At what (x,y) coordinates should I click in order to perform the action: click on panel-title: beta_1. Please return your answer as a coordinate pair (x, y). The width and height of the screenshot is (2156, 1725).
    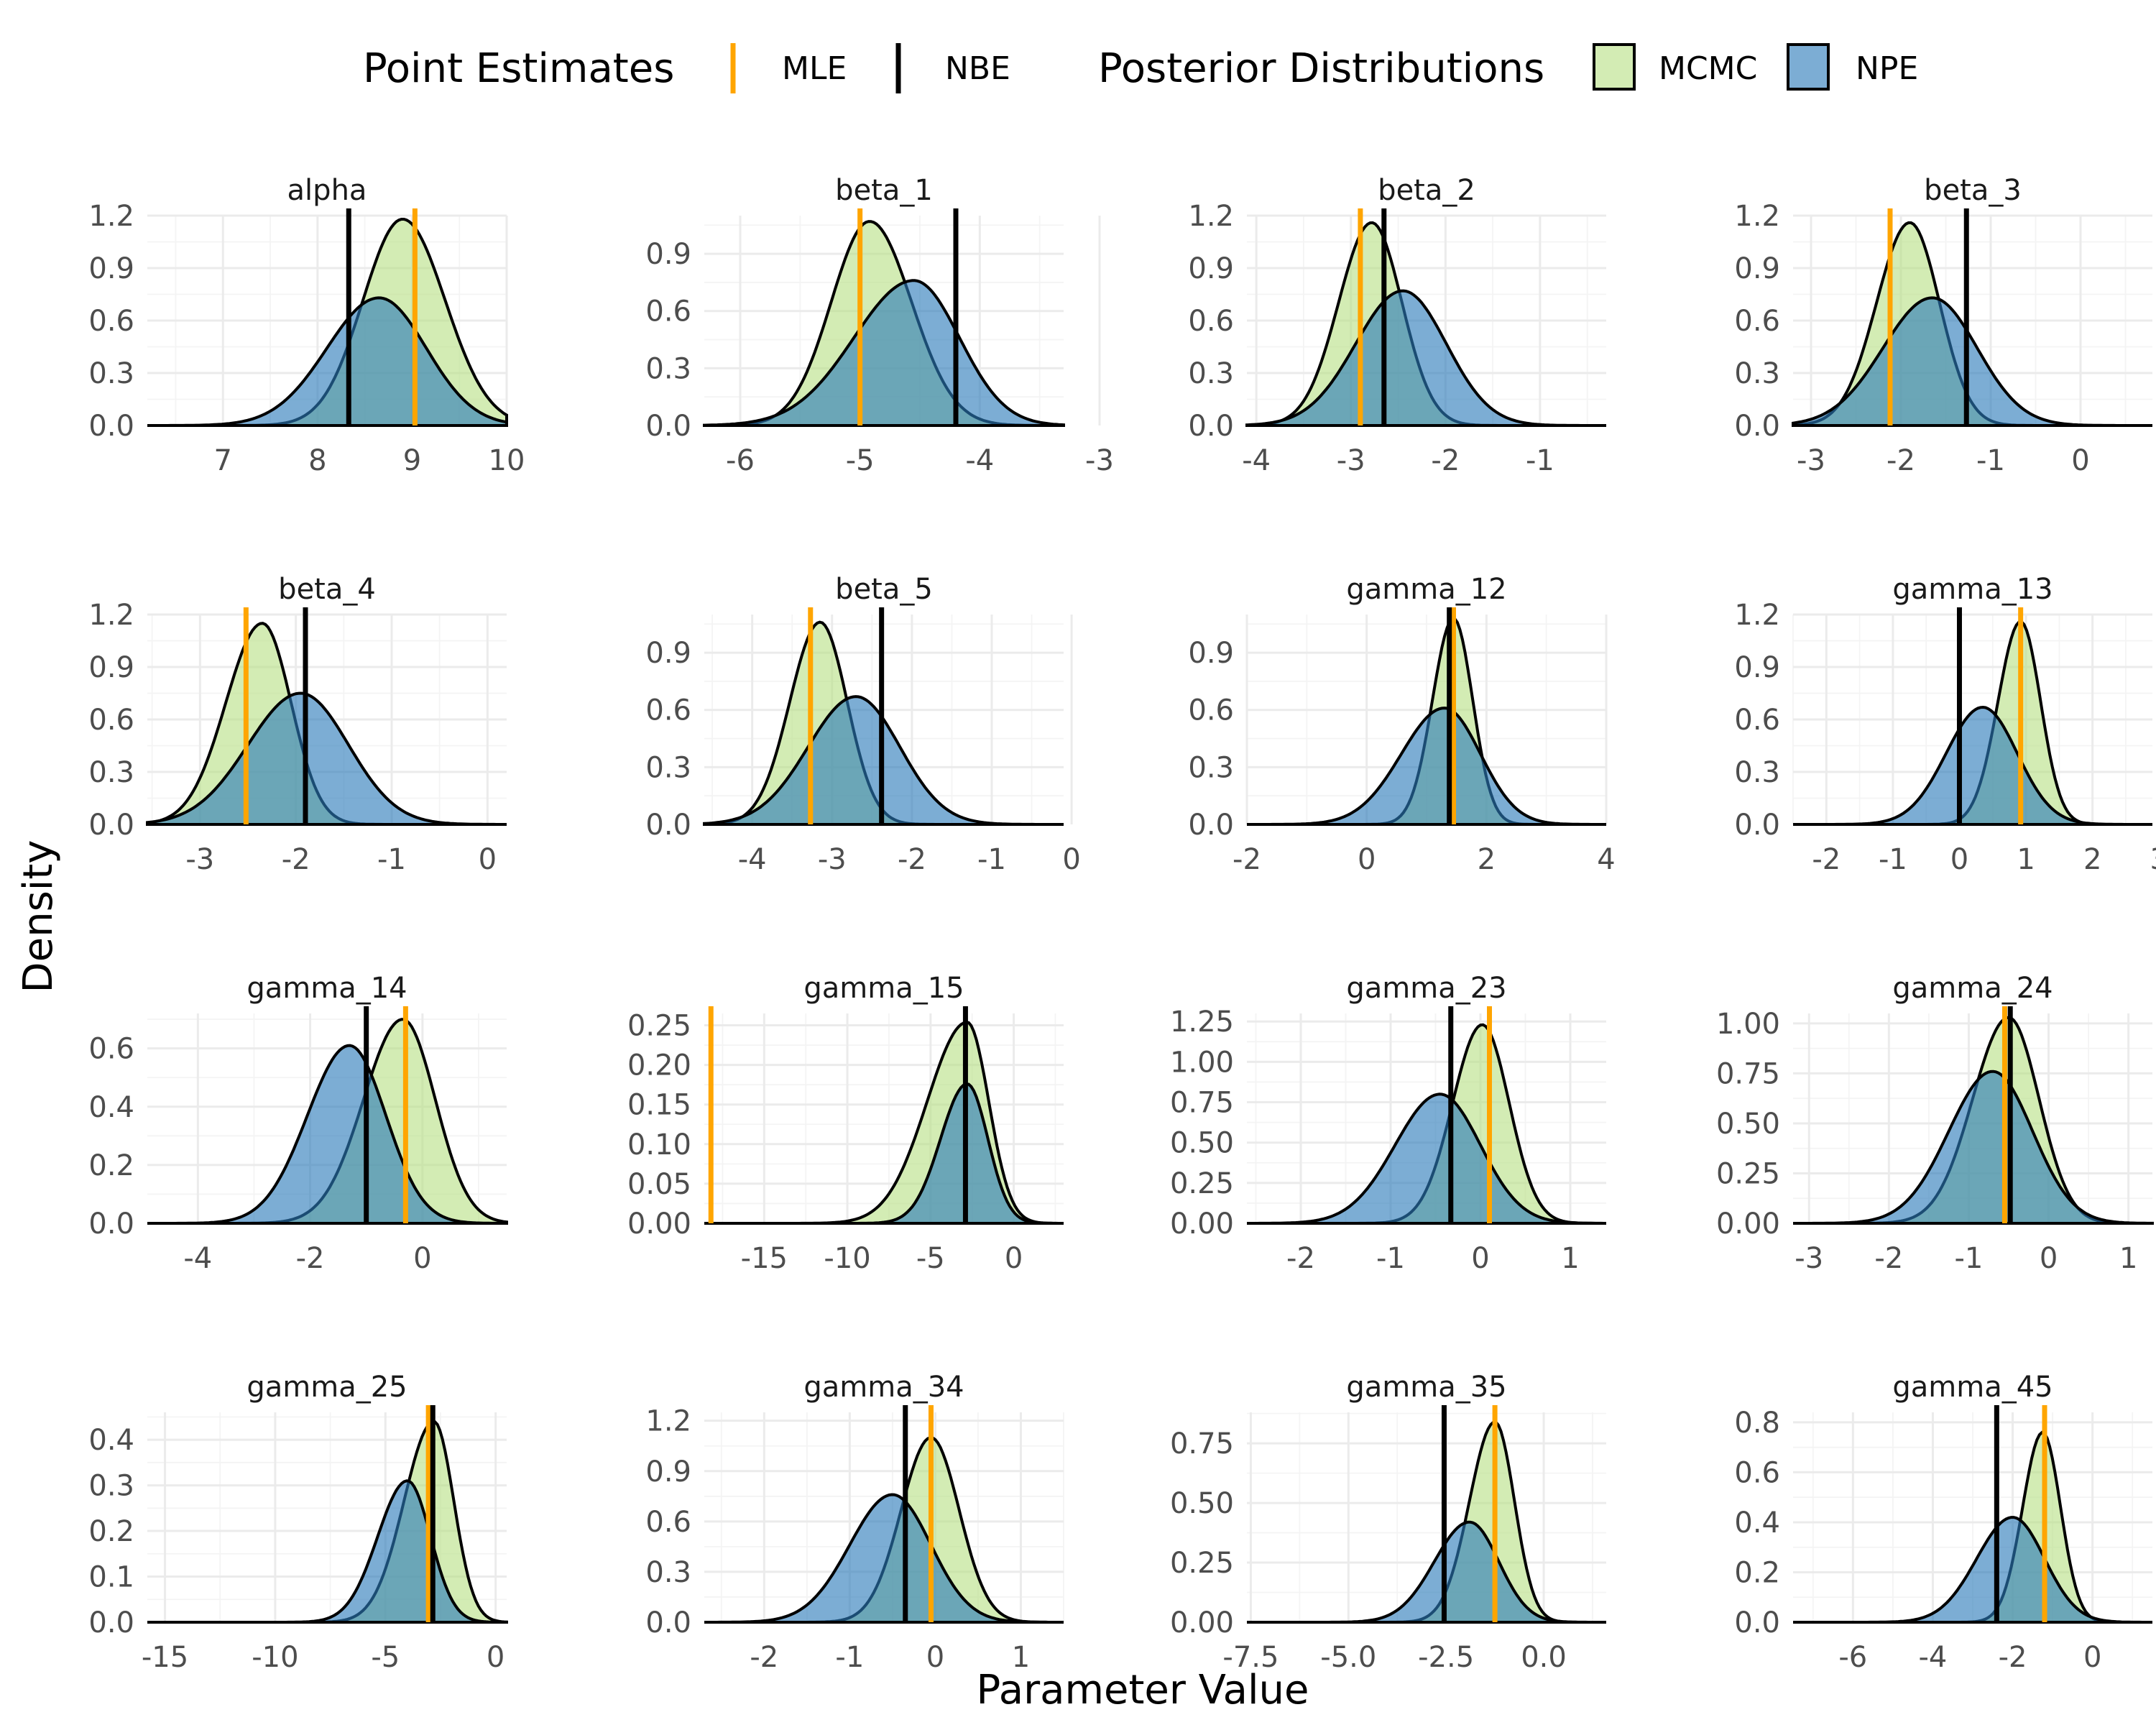
    Looking at the image, I should click on (884, 190).